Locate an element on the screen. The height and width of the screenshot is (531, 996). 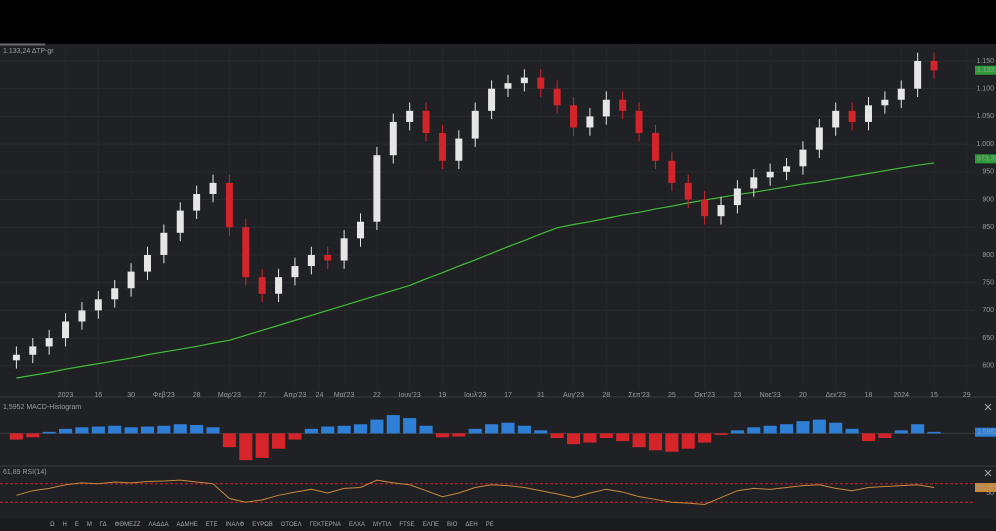
x-tick-label: Αυγ'23 is located at coordinates (573, 395).